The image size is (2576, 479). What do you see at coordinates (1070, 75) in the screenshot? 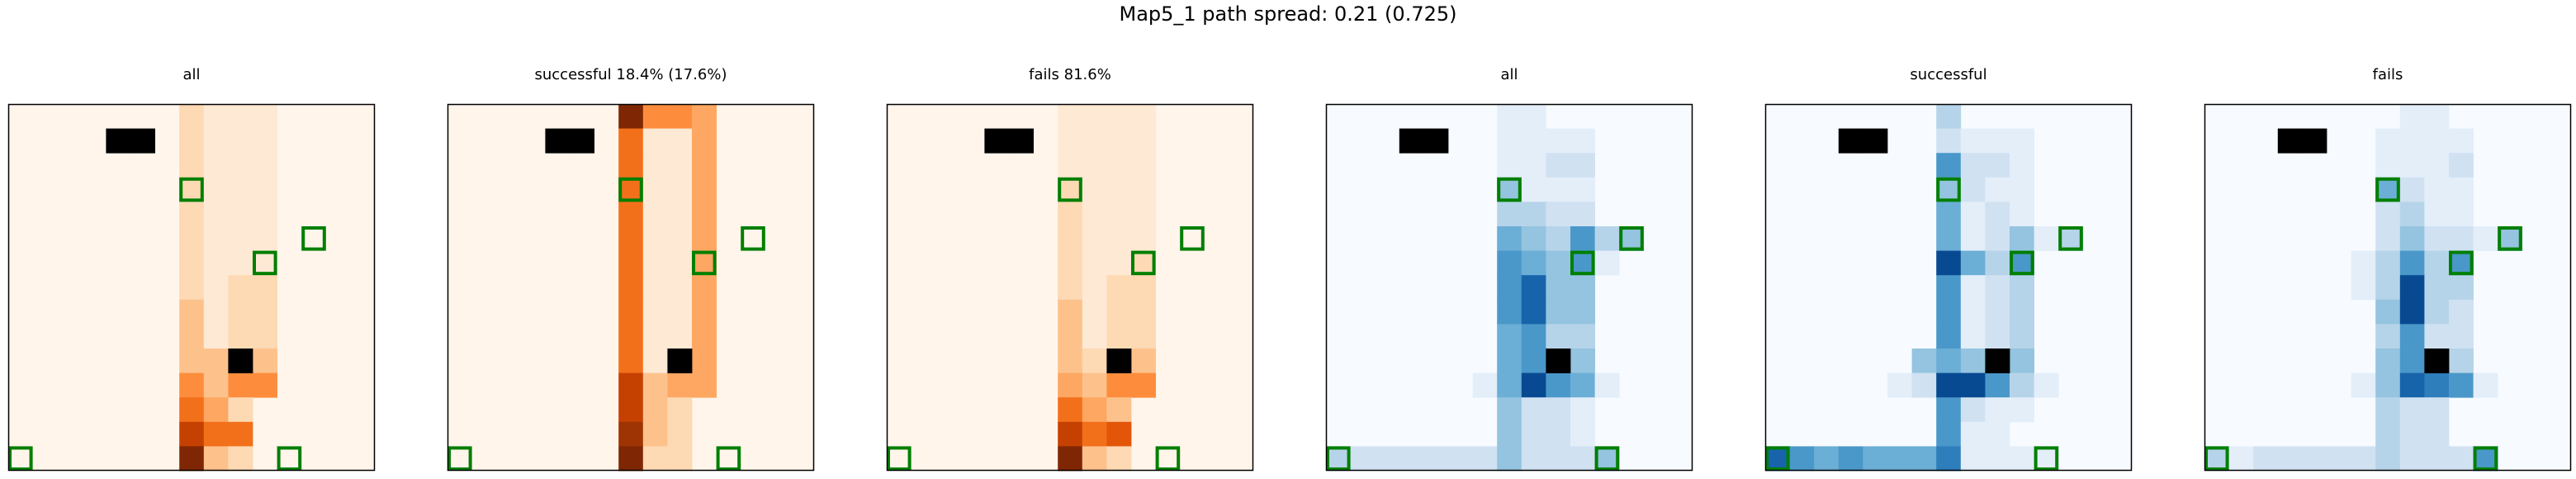
I see `panel-3-title: fails 81.6%` at bounding box center [1070, 75].